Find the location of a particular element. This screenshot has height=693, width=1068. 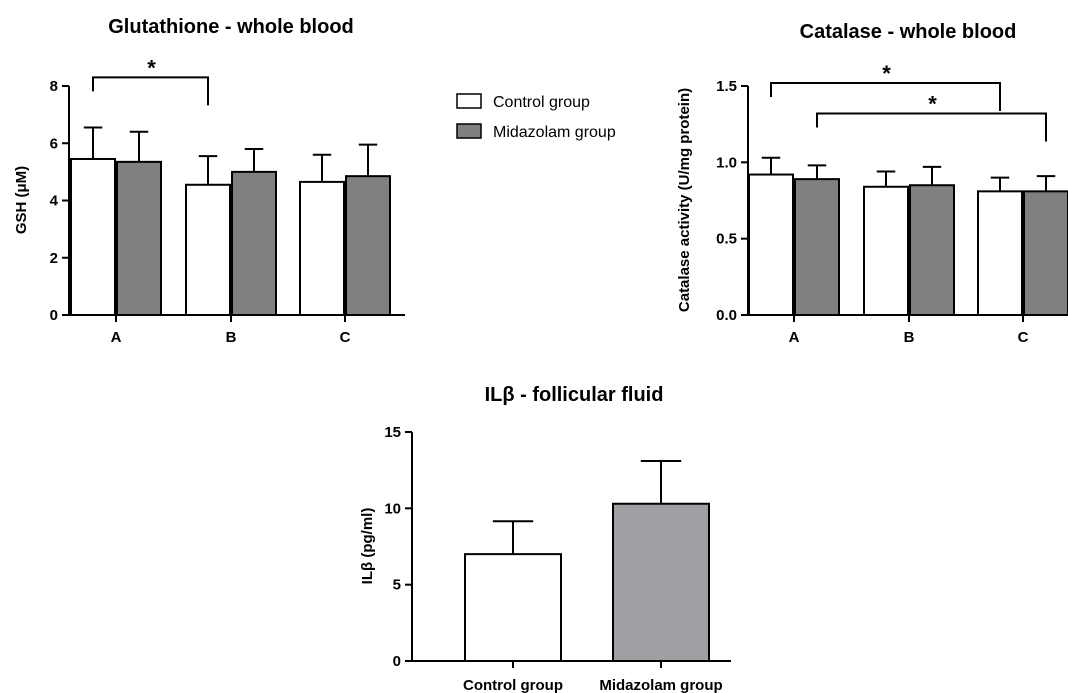

il-y-tick-label: 15 is located at coordinates (392, 432).